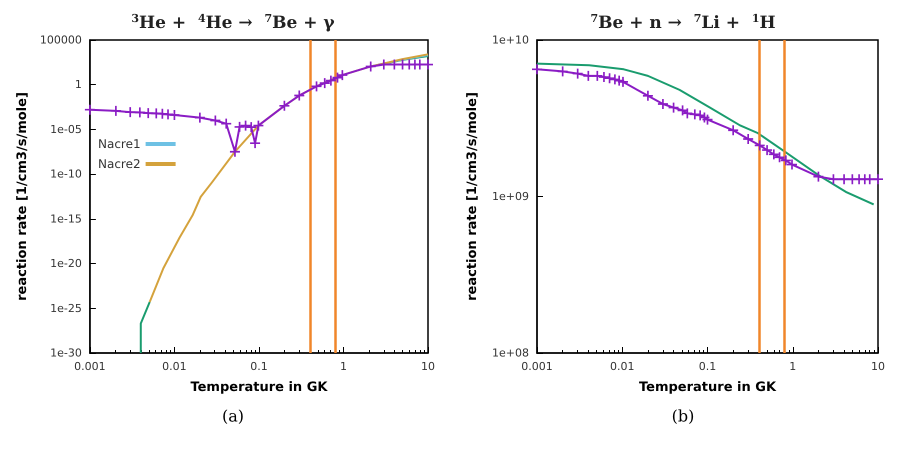  I want to click on y-tick-label: 1e-10, so click(66, 174).